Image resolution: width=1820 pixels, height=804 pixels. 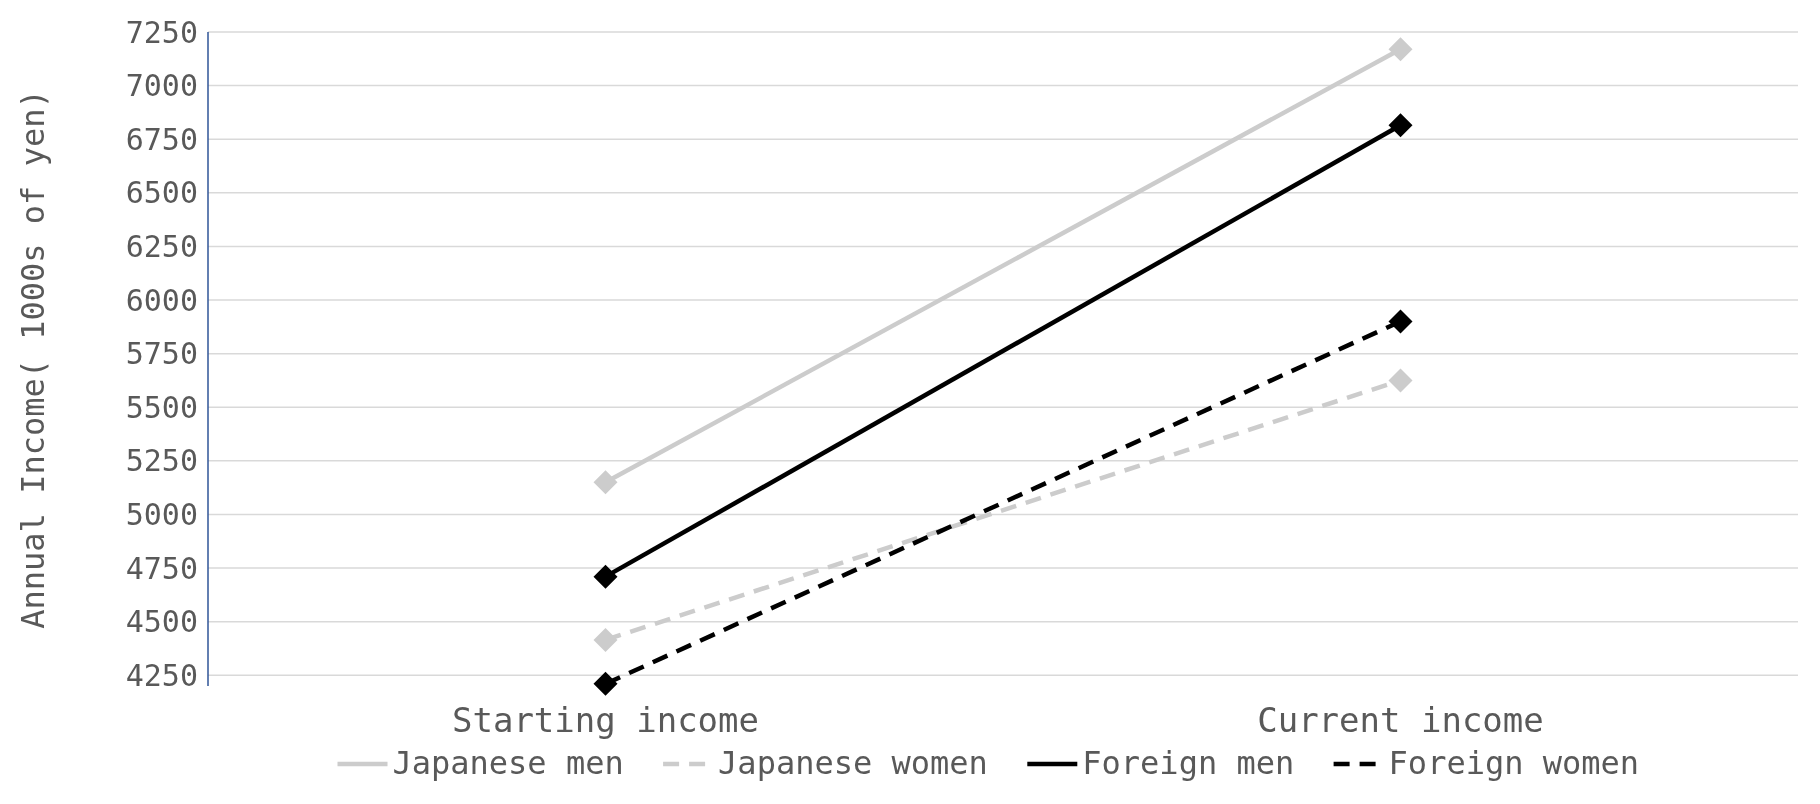 I want to click on y-tick-label: 5000, so click(x=161, y=514).